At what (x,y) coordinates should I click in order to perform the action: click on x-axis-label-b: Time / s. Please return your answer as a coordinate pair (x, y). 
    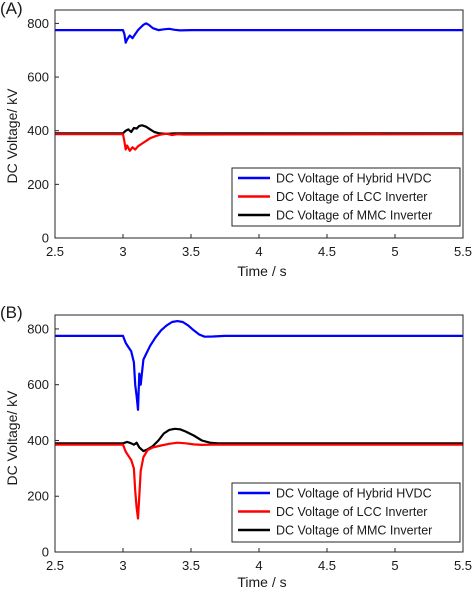
    Looking at the image, I should click on (261, 582).